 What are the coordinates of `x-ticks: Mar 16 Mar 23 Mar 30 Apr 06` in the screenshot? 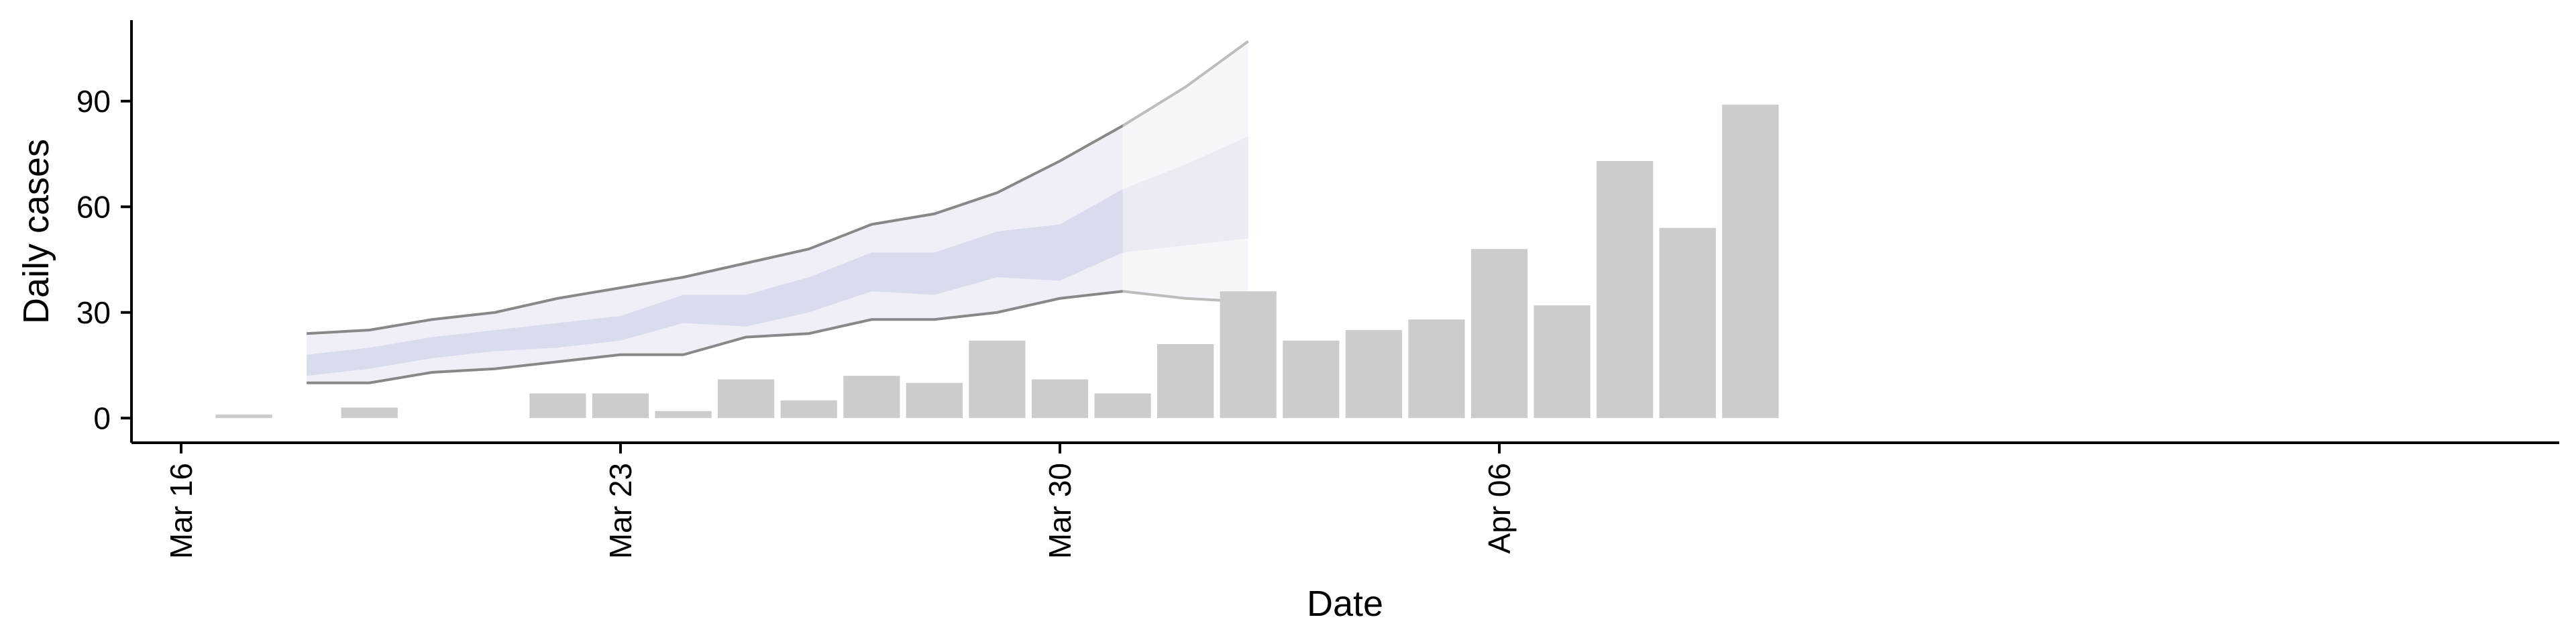 It's located at (840, 501).